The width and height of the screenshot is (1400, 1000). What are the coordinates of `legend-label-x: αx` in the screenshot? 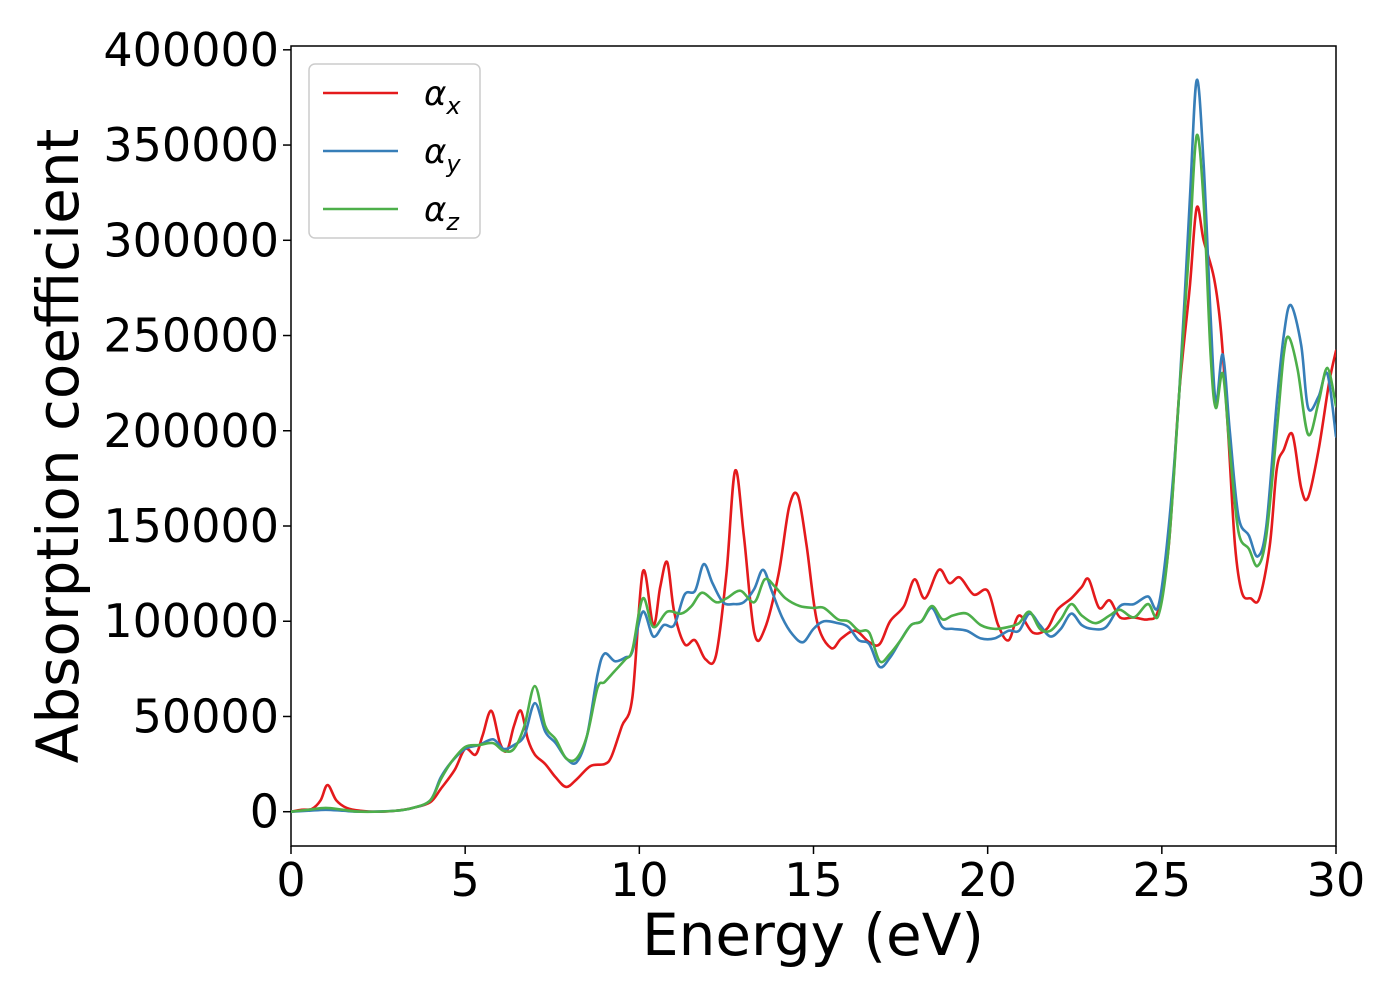 It's located at (442, 97).